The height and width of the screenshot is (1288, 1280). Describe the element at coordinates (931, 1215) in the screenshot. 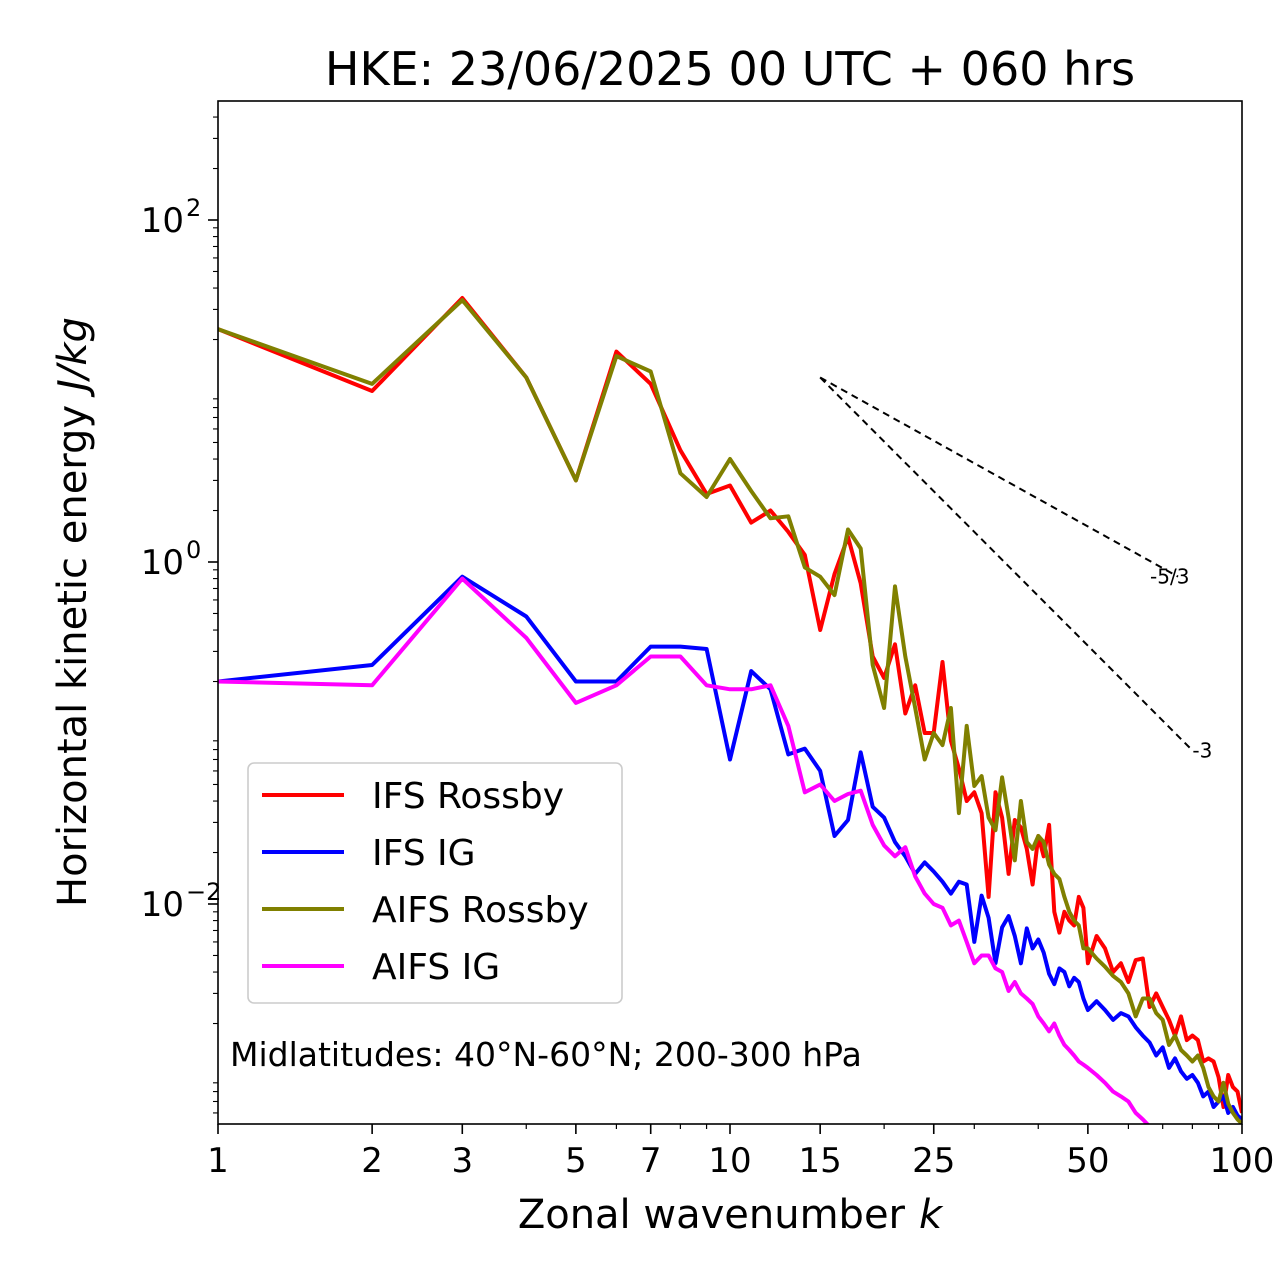

I see `x-axis-title-symbol: k` at that location.